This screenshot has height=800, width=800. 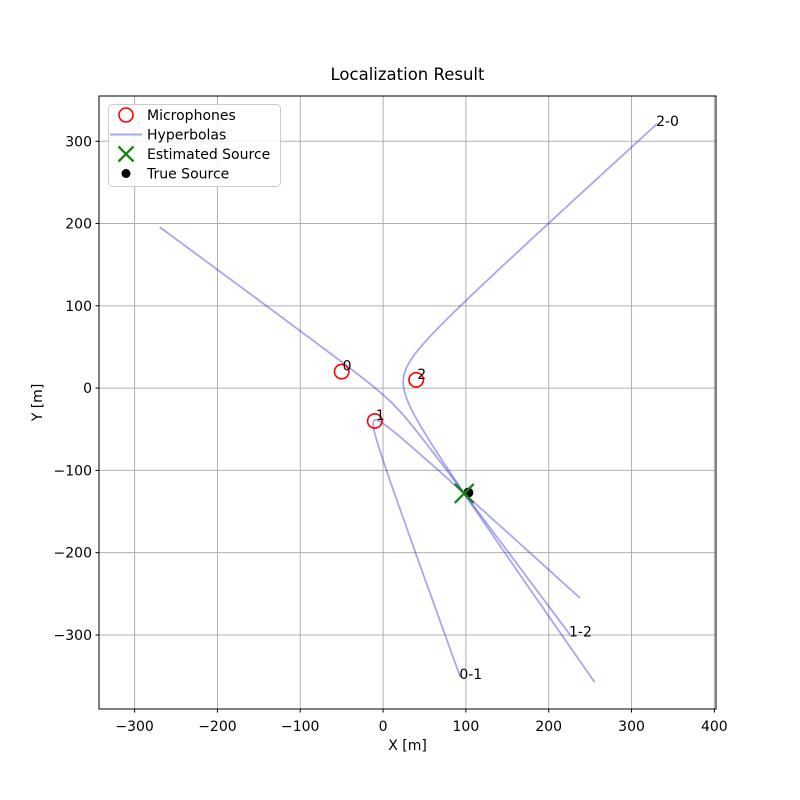 I want to click on legend-label-true-source: True Source, so click(x=187, y=175).